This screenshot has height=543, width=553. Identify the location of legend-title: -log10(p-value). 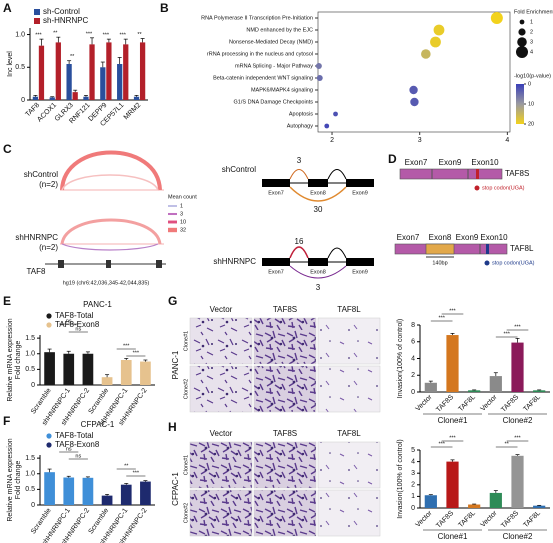
(532, 76).